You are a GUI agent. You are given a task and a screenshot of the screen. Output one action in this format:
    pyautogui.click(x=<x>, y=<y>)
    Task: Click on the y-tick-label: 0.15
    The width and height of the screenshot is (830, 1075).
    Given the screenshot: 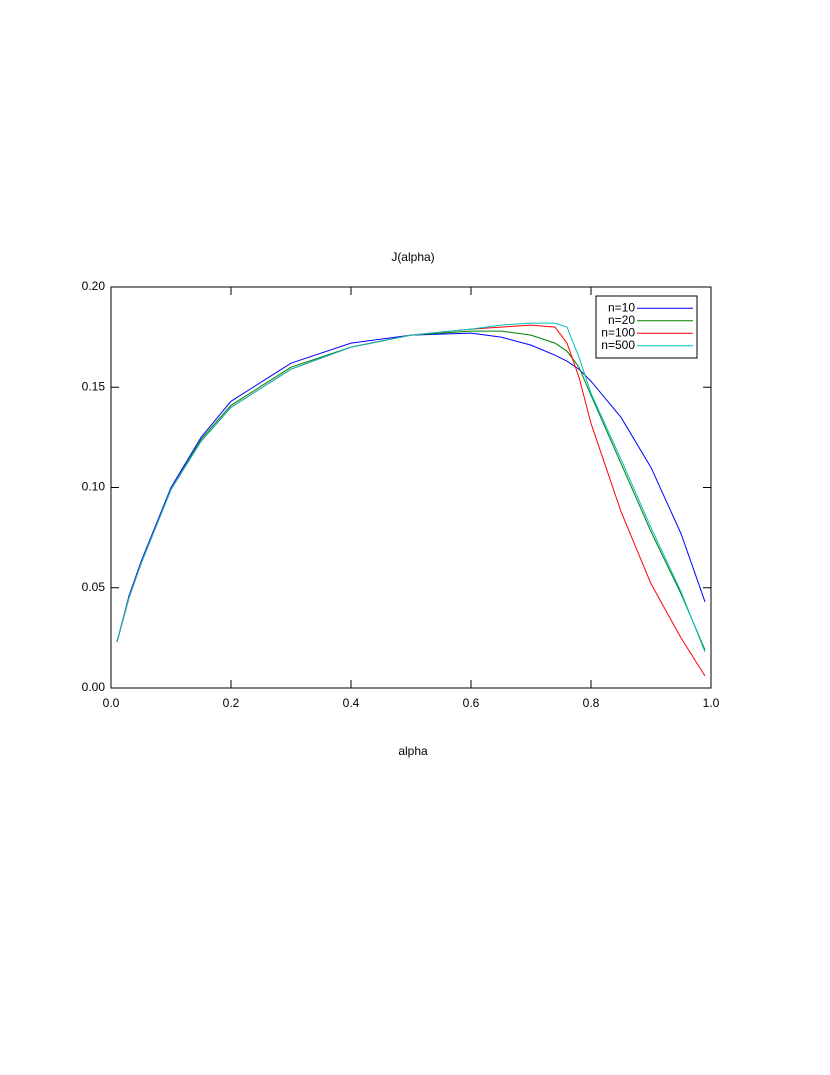 What is the action you would take?
    pyautogui.click(x=94, y=386)
    